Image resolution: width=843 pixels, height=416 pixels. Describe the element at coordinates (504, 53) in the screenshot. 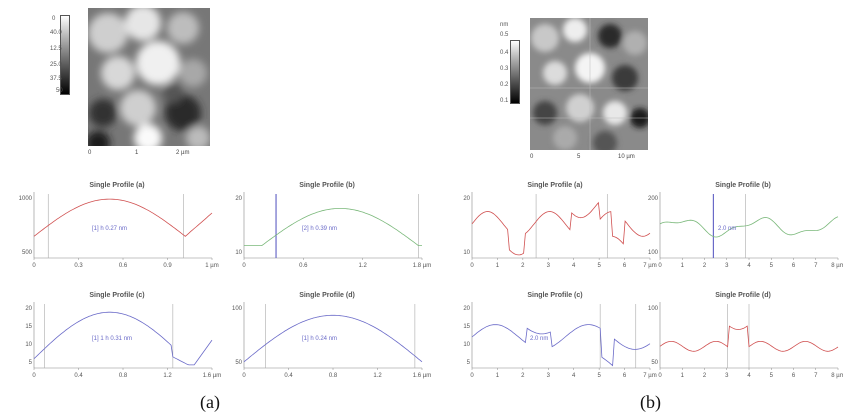

I see `colorbar-label: 0.4` at that location.